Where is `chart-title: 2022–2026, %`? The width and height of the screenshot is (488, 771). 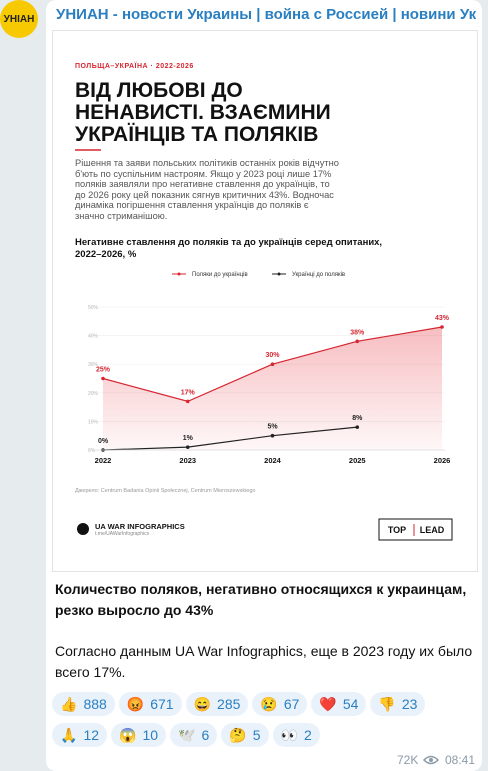 chart-title: 2022–2026, % is located at coordinates (106, 254).